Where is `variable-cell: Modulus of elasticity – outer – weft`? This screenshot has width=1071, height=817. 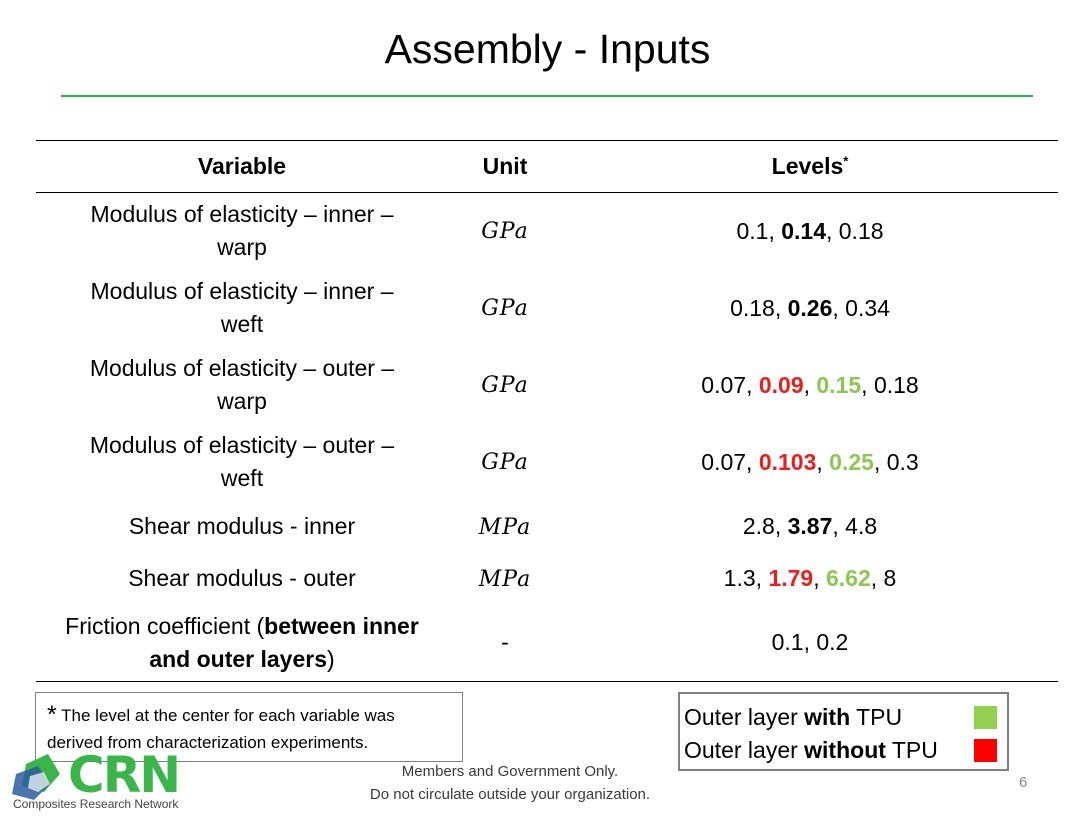 variable-cell: Modulus of elasticity – outer – weft is located at coordinates (242, 462).